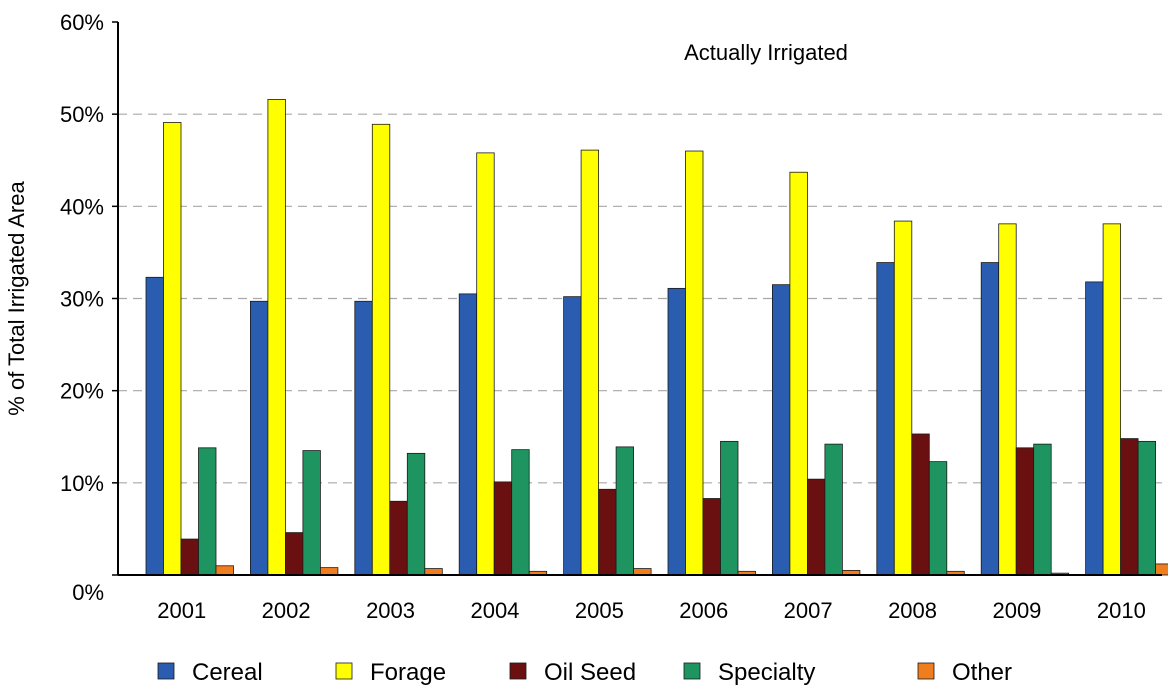  I want to click on y-tick-label: 10%, so click(82, 483).